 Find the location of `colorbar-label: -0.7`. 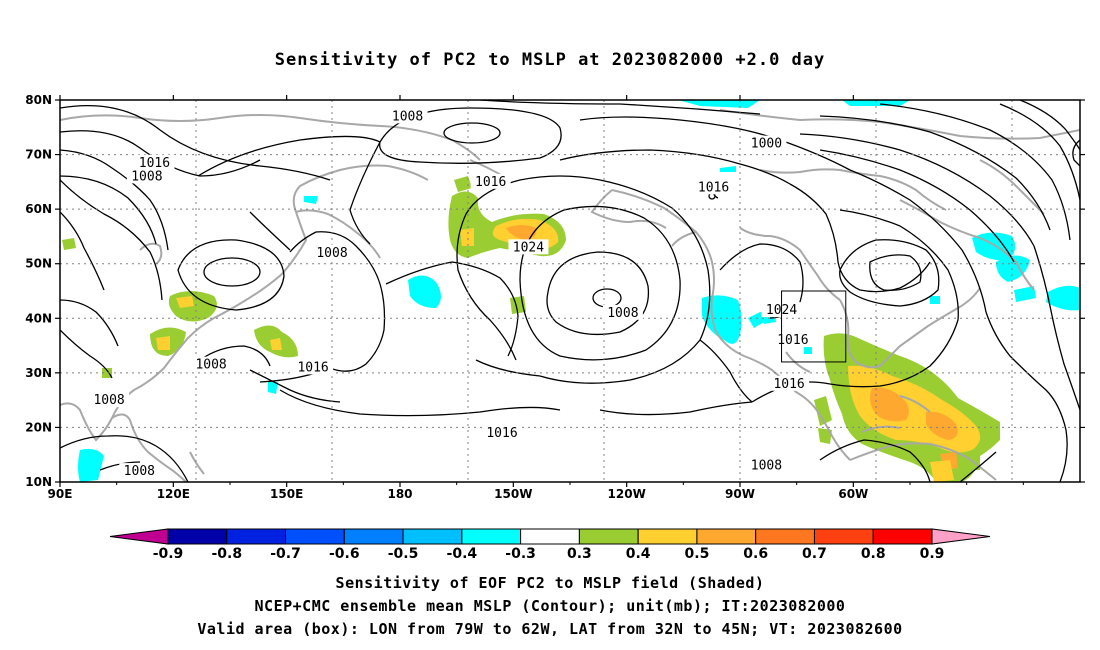

colorbar-label: -0.7 is located at coordinates (285, 554).